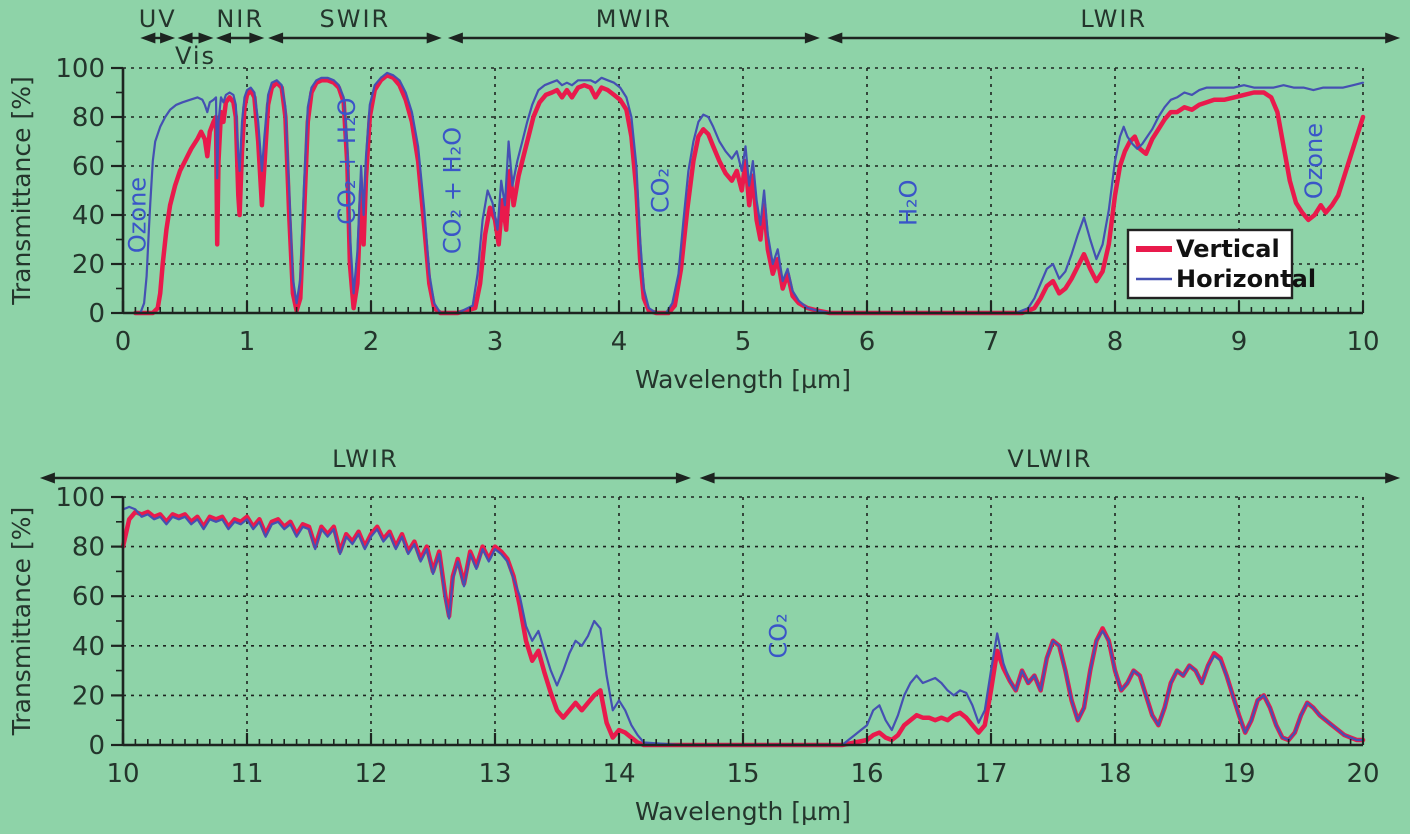 The width and height of the screenshot is (1410, 834). I want to click on band-vlwir: VLWIR, so click(1050, 464).